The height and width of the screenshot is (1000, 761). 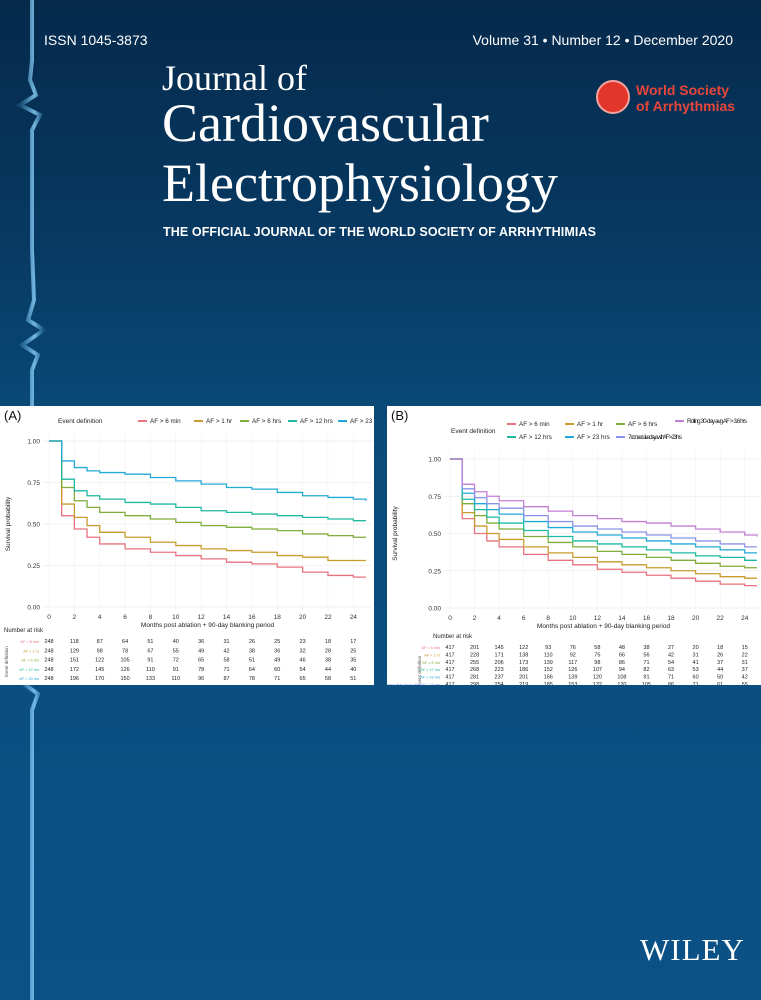 I want to click on x-tick-label: 24, so click(x=745, y=618).